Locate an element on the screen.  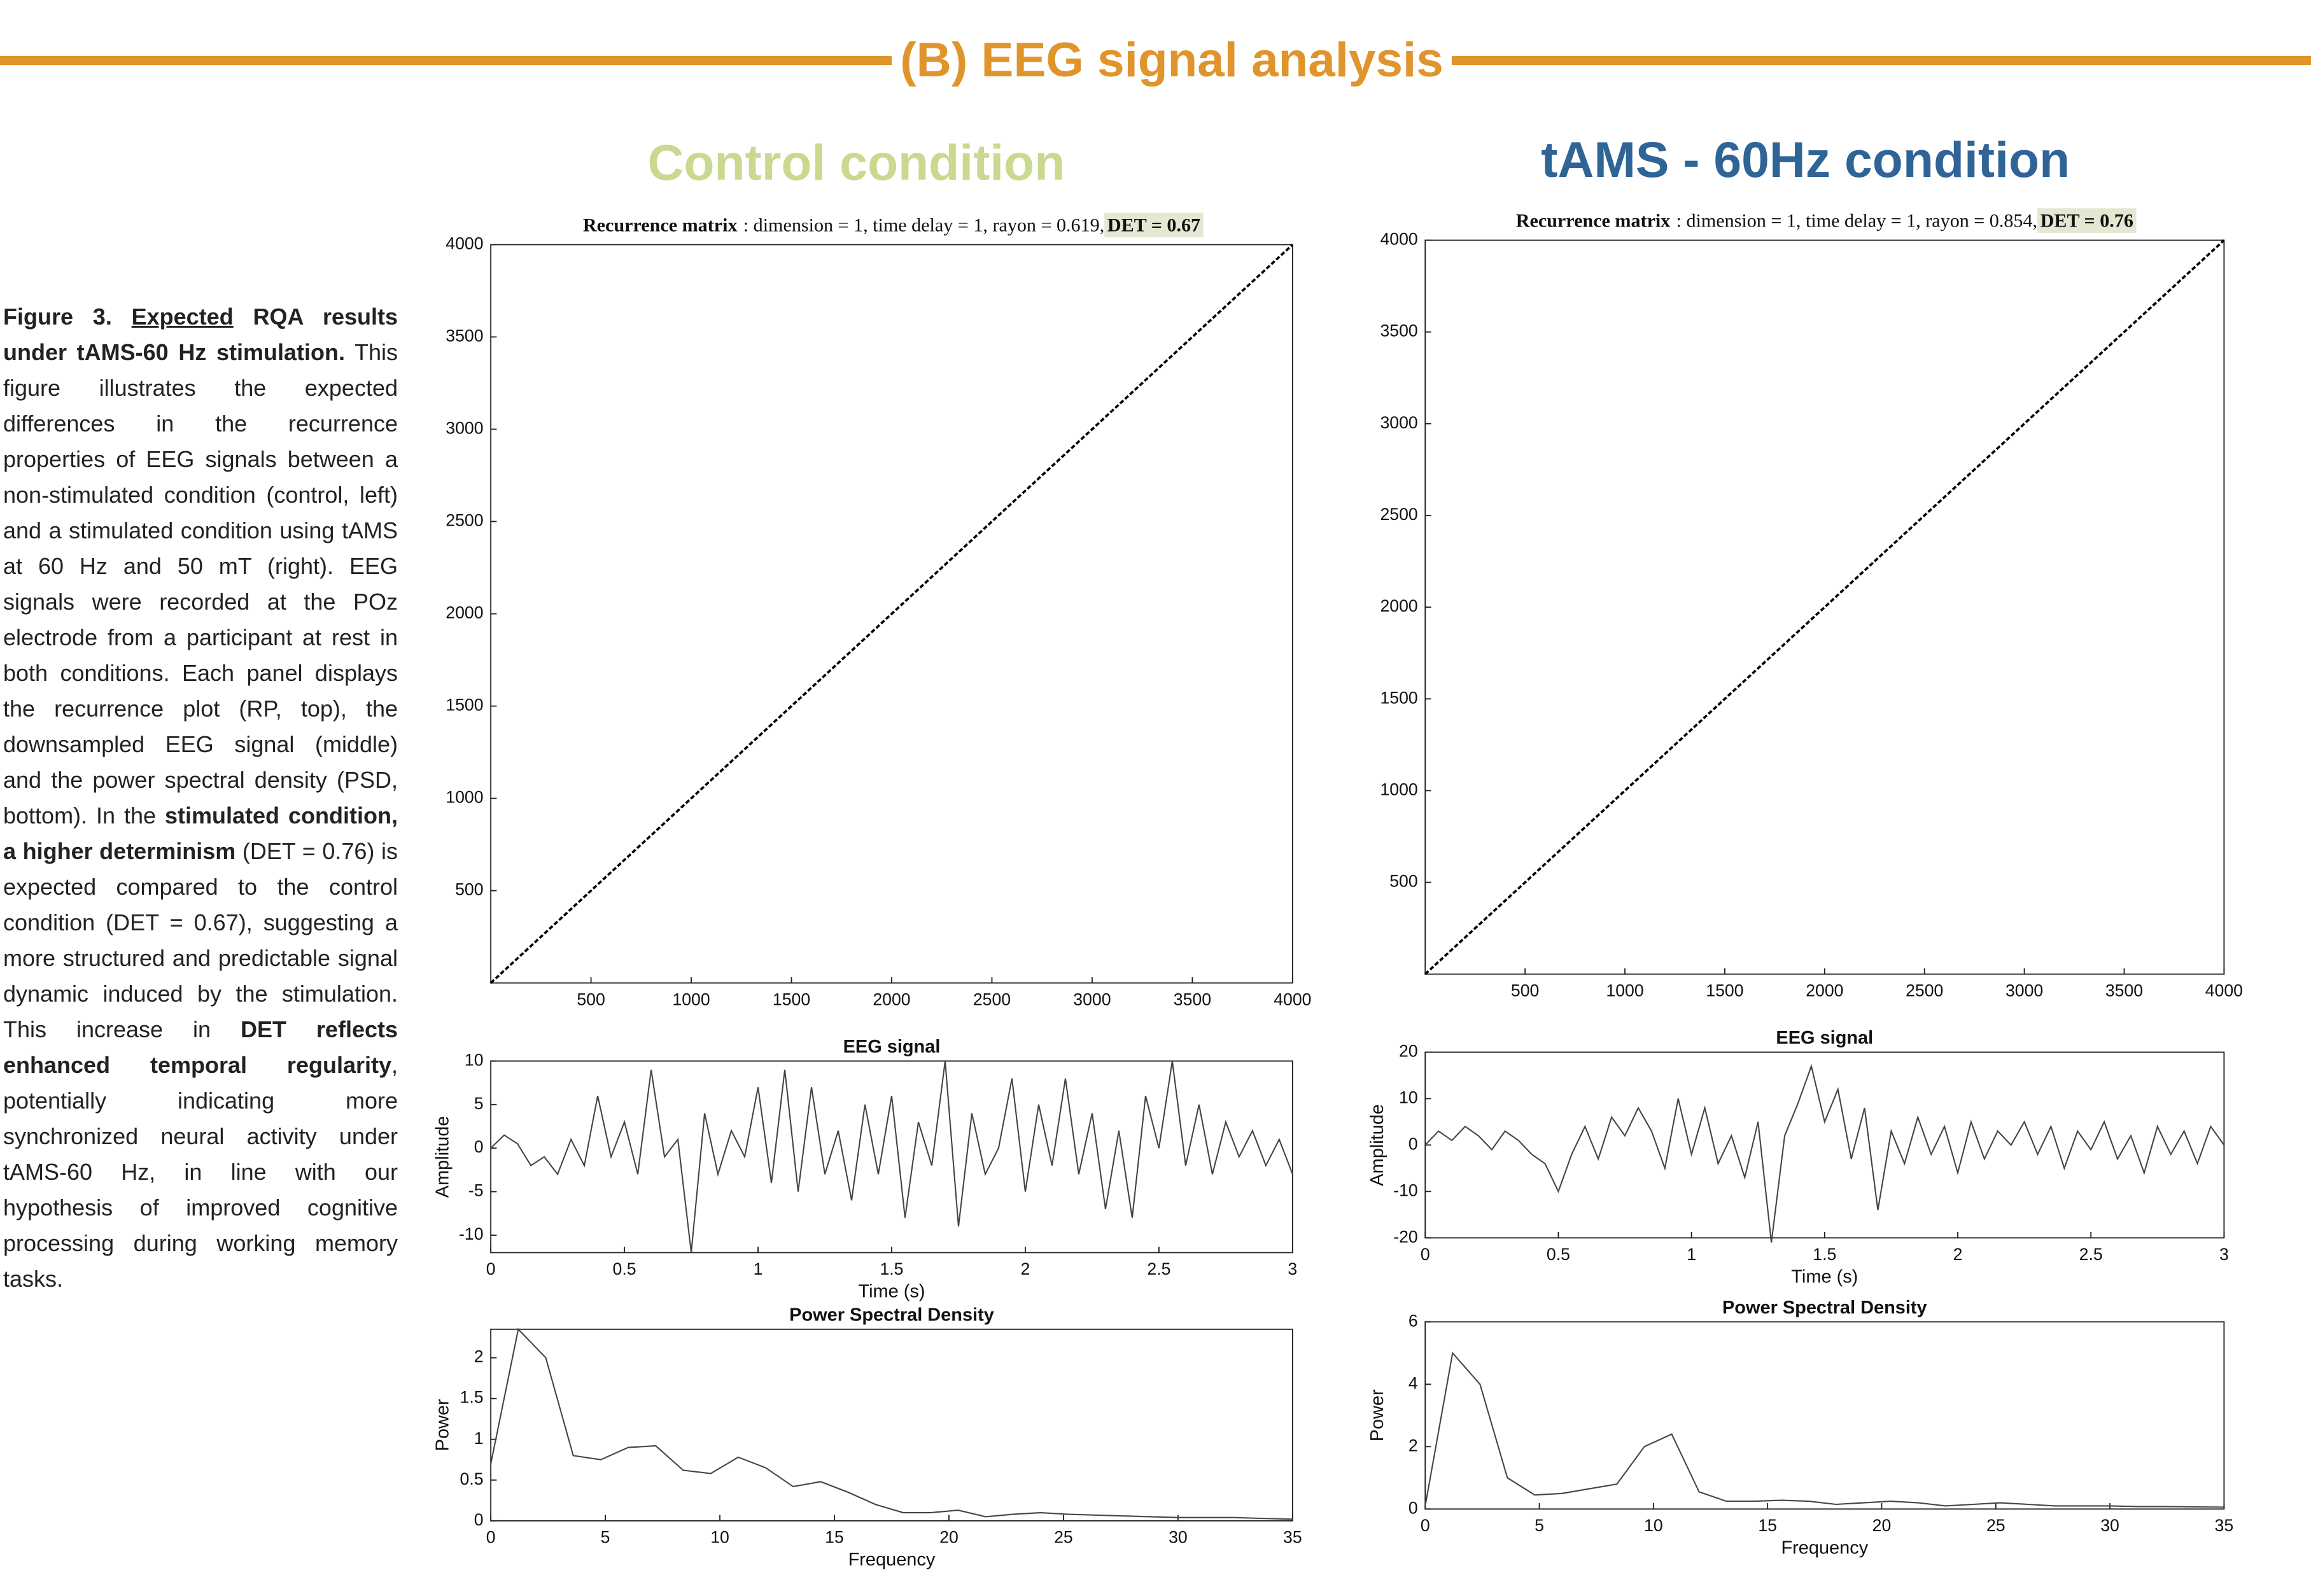
y-tick-label: 4 is located at coordinates (1413, 1382).